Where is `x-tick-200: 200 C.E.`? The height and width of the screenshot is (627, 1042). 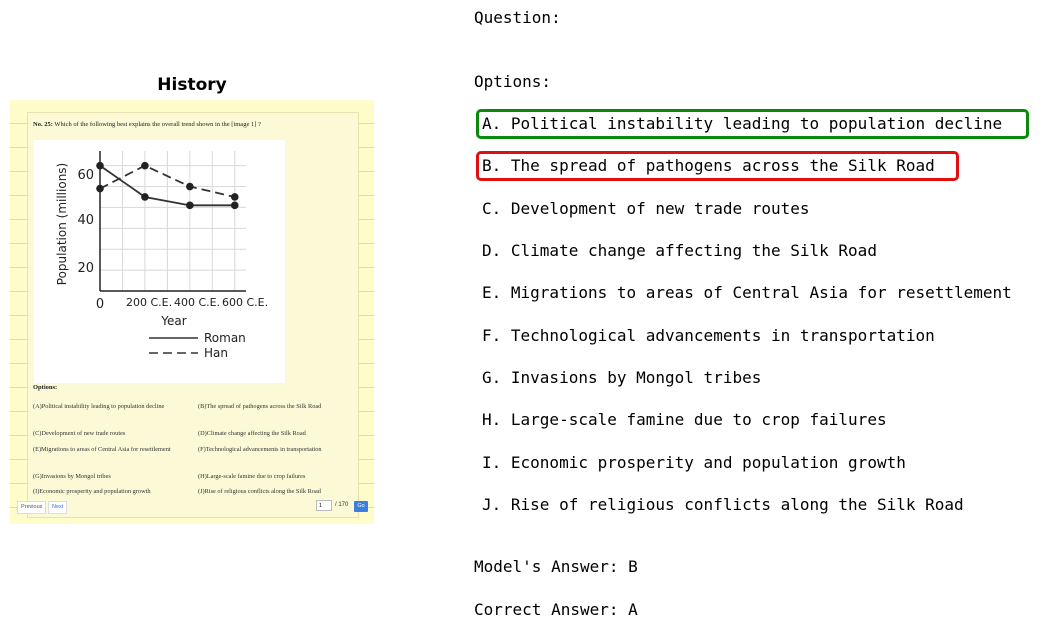
x-tick-200: 200 C.E. is located at coordinates (149, 302).